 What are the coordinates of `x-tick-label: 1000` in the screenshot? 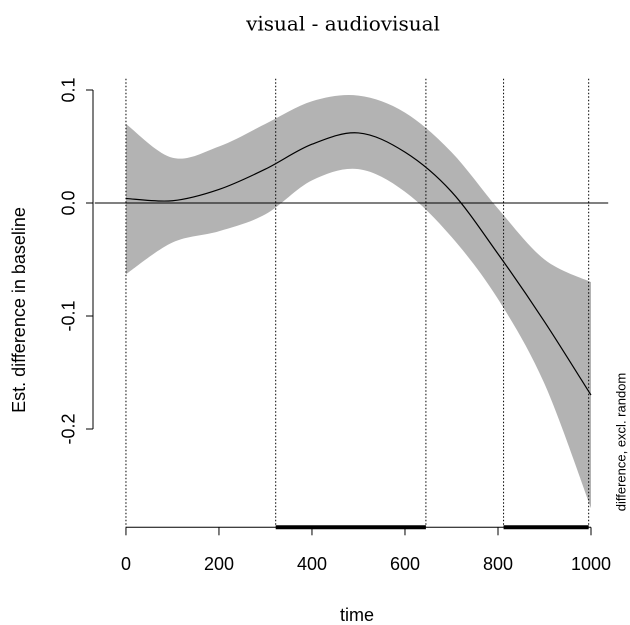 It's located at (591, 564).